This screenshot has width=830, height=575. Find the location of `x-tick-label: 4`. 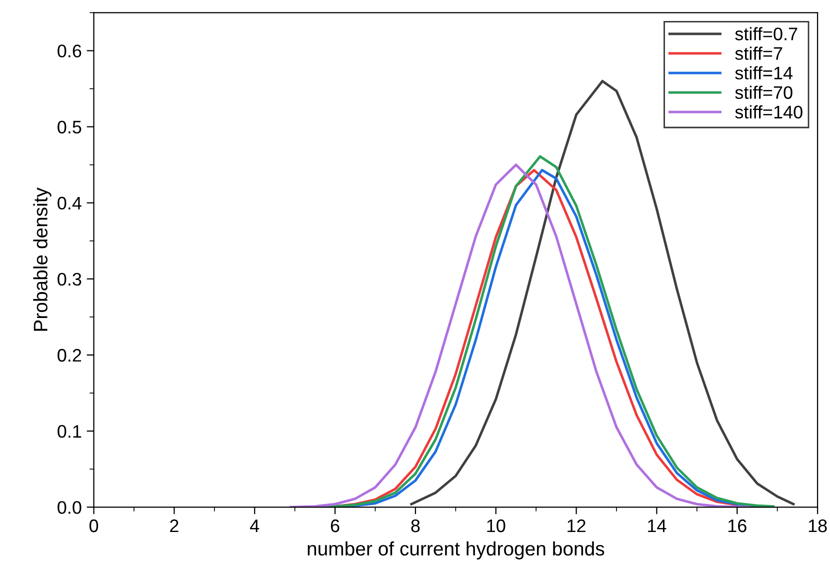

x-tick-label: 4 is located at coordinates (255, 526).